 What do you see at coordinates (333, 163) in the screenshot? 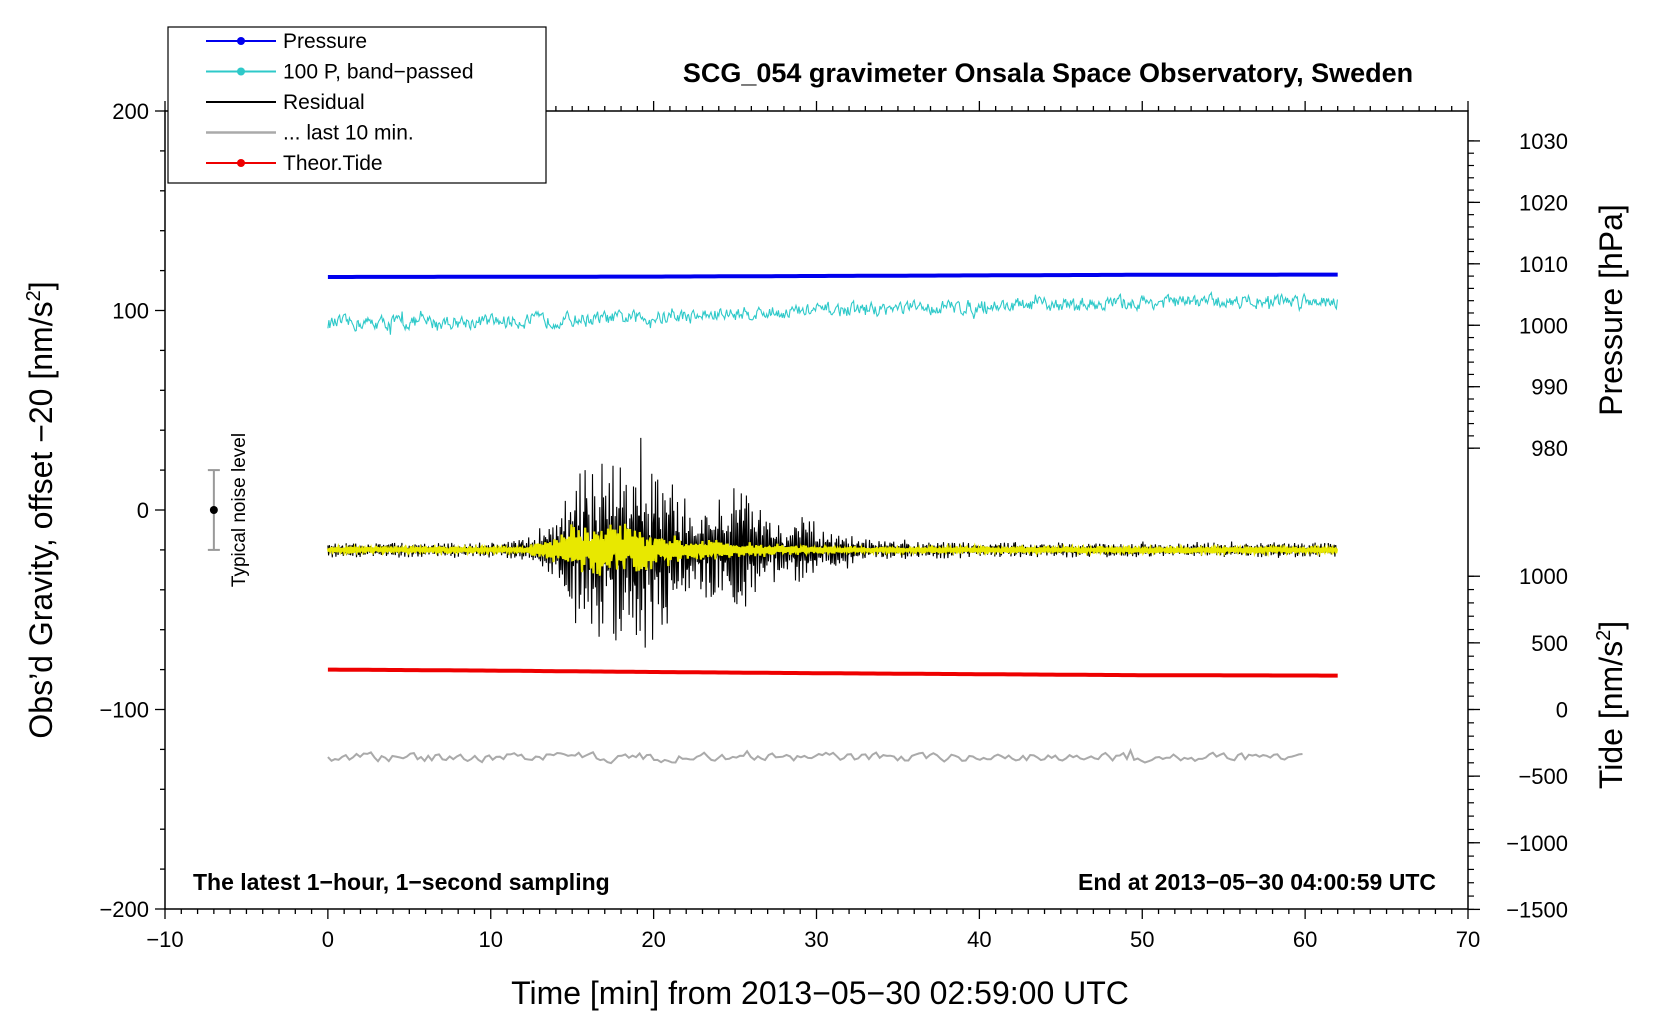
I see `legend-label-4: Theor.Tide` at bounding box center [333, 163].